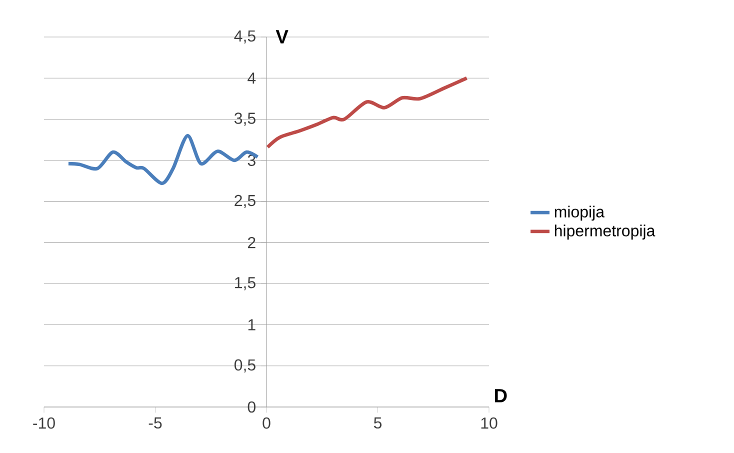 The image size is (734, 453). I want to click on x-tick-label: 0, so click(266, 423).